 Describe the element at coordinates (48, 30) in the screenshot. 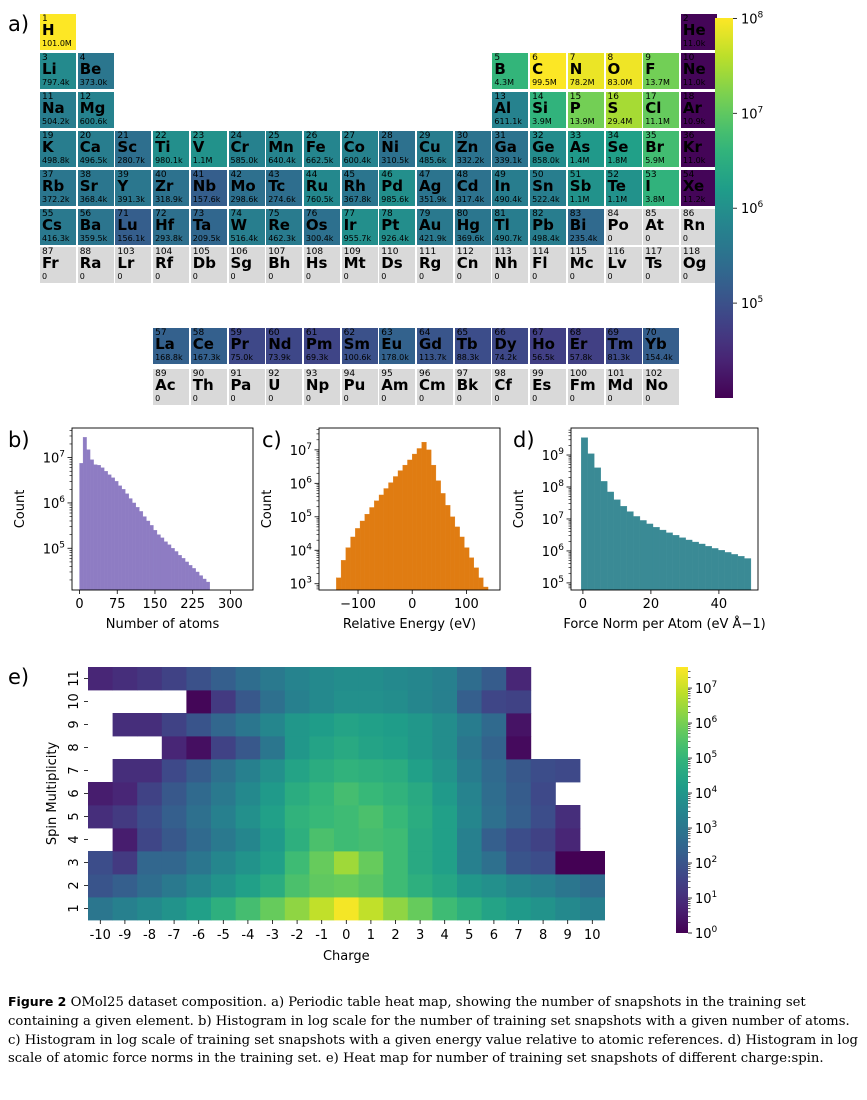

I see `element-symbol: H` at that location.